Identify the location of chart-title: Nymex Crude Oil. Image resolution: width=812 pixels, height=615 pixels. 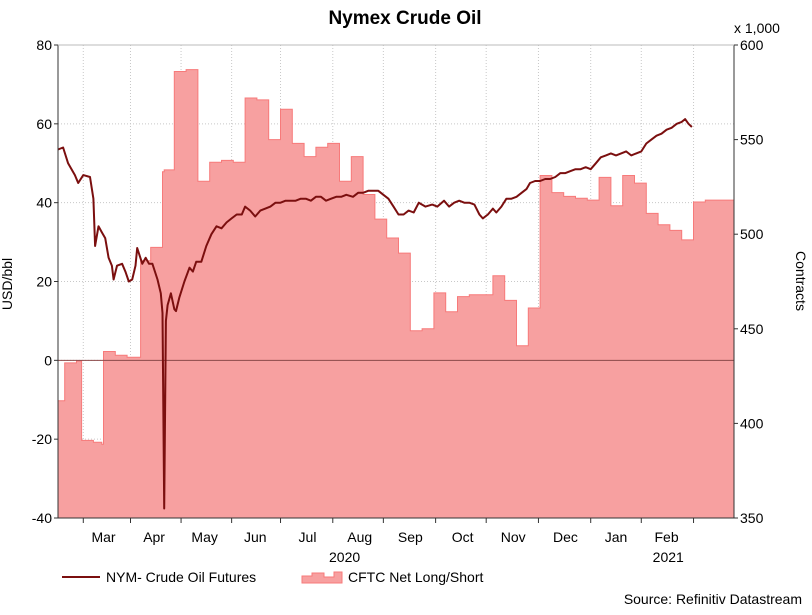
(404, 18).